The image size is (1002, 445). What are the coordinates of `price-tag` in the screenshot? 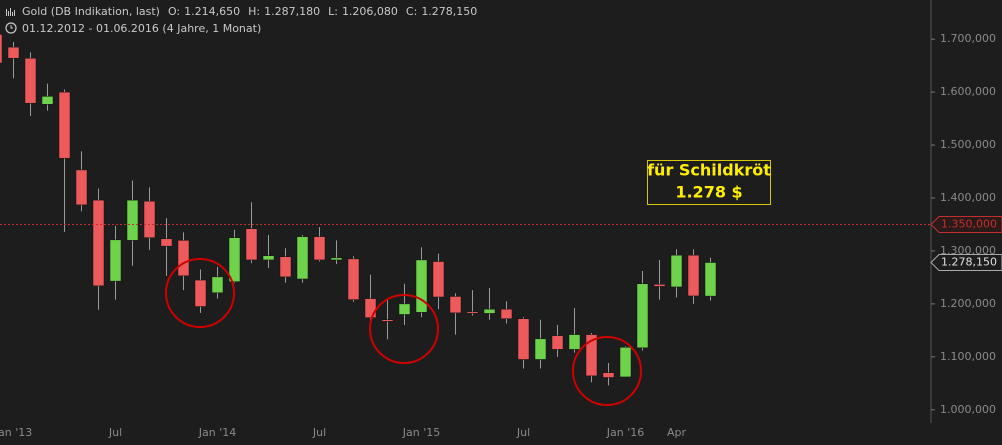 It's located at (966, 224).